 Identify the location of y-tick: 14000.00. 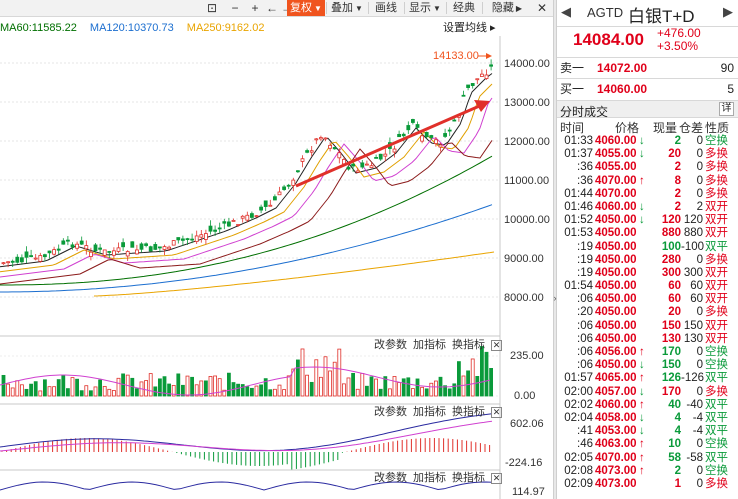
(527, 64).